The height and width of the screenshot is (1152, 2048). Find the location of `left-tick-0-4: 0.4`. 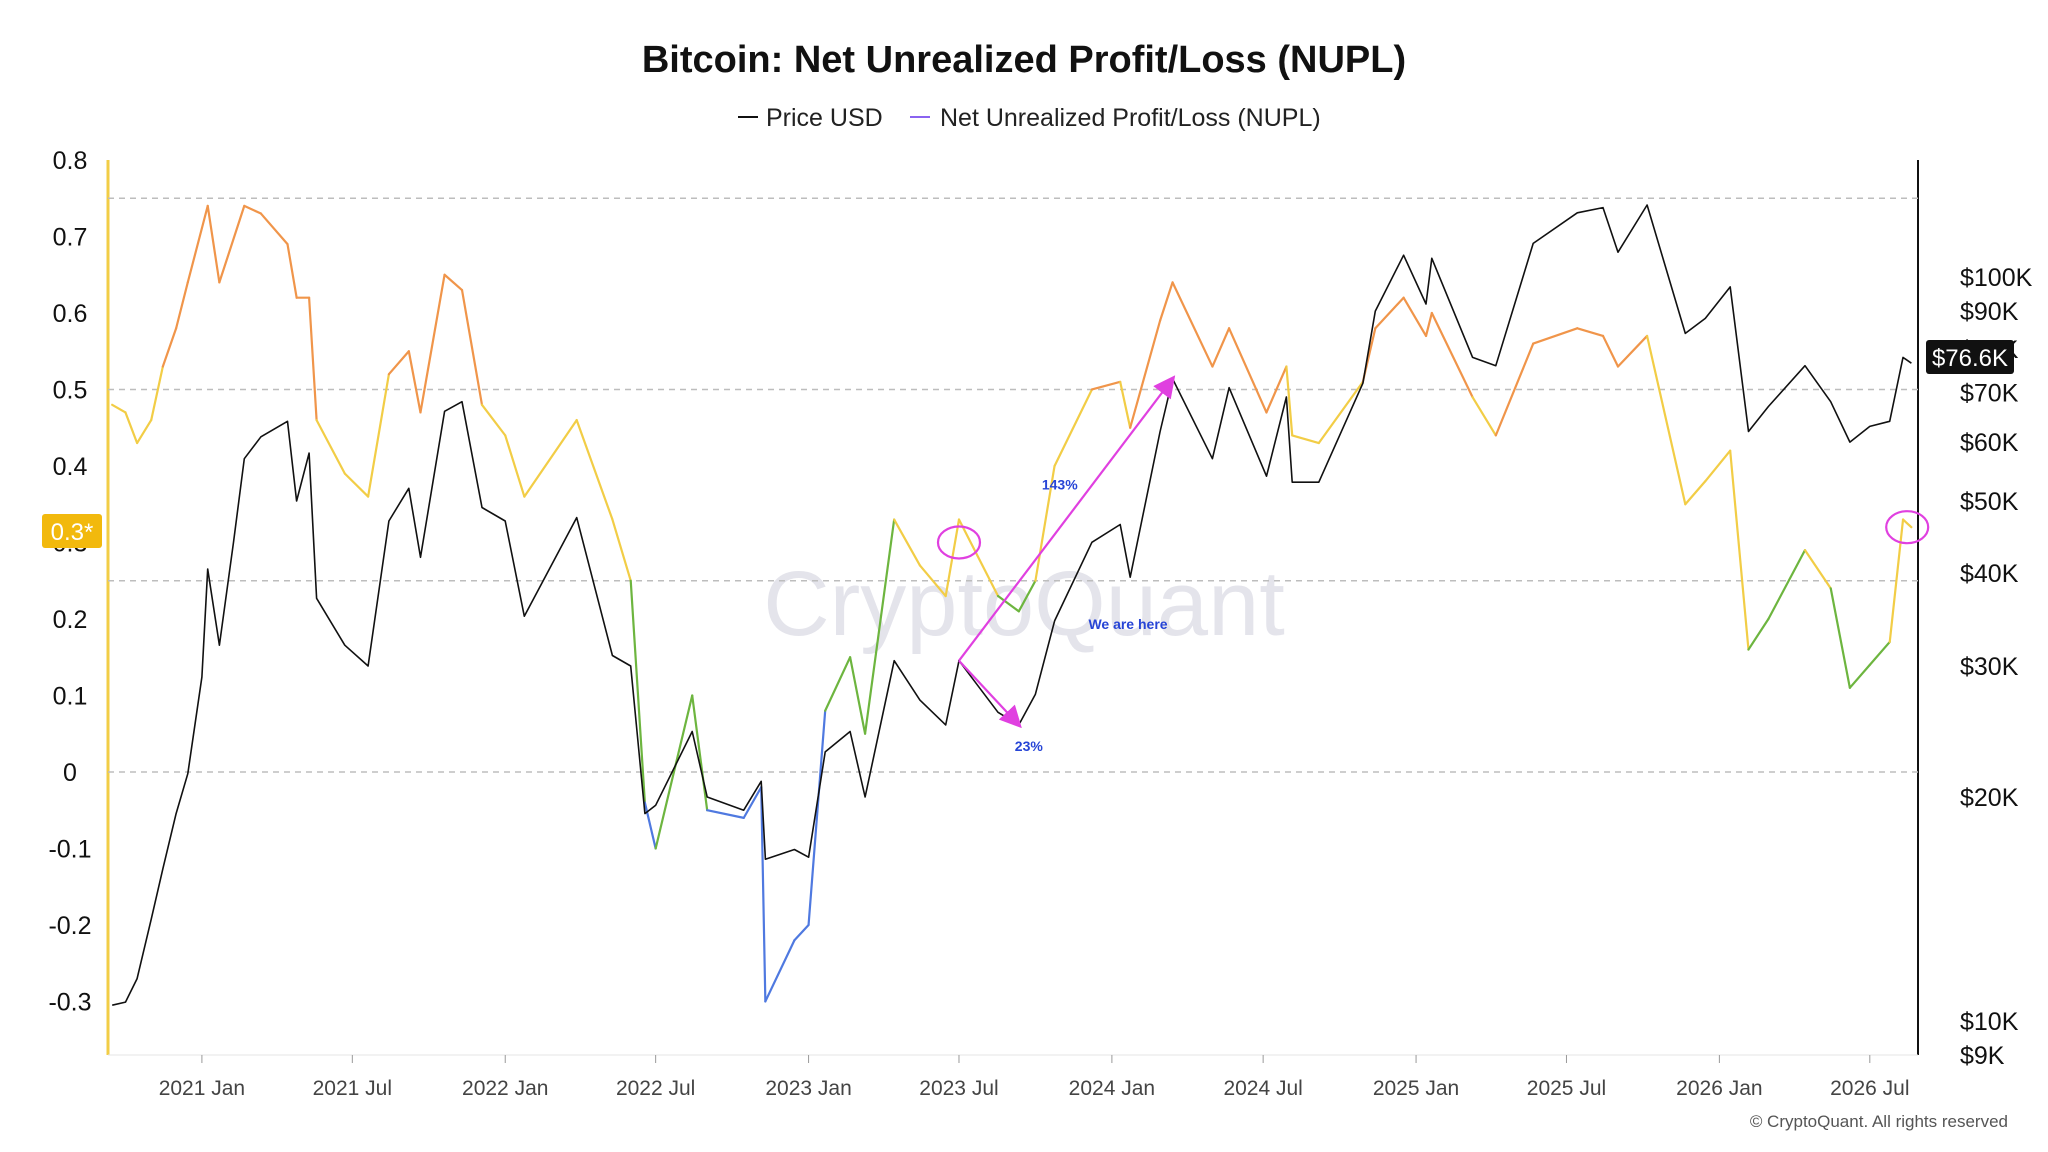

left-tick-0-4: 0.4 is located at coordinates (70, 467).